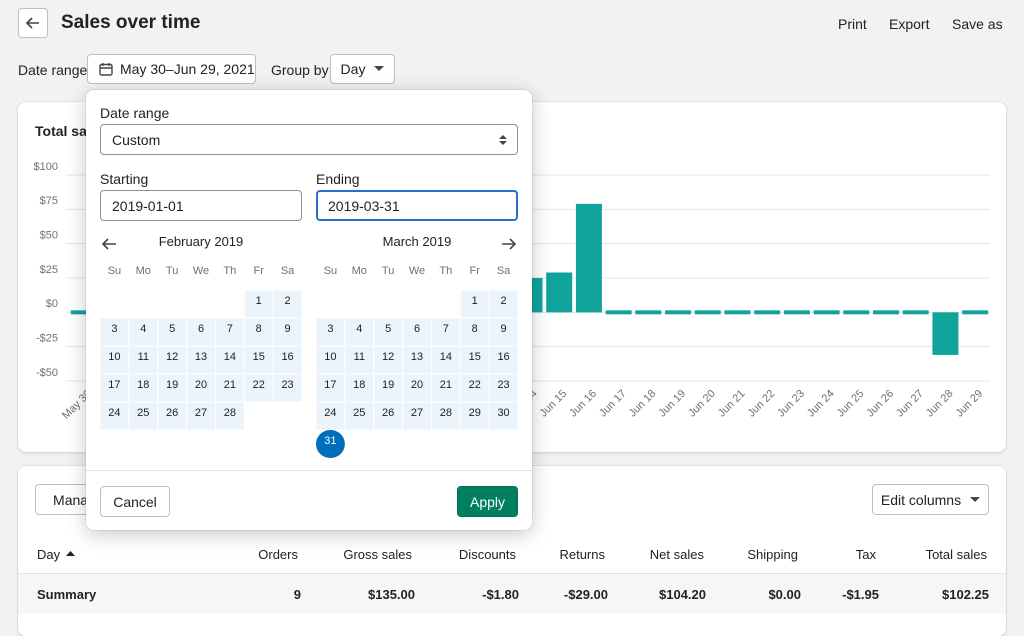 The width and height of the screenshot is (1024, 636). I want to click on y-tick-label: $50, so click(49, 236).